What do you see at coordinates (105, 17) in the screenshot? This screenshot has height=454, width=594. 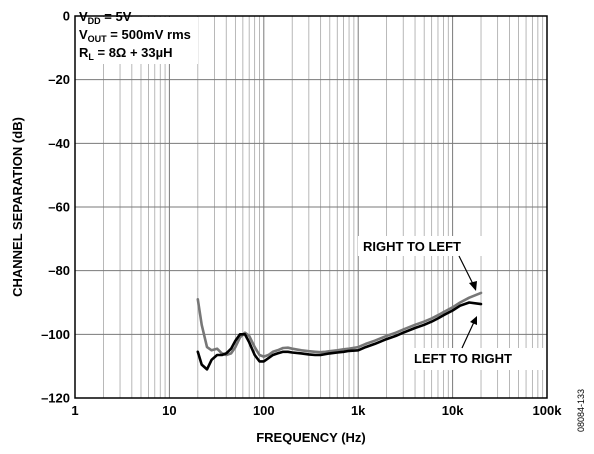 I see `condition-line-1: VDD = 5V` at bounding box center [105, 17].